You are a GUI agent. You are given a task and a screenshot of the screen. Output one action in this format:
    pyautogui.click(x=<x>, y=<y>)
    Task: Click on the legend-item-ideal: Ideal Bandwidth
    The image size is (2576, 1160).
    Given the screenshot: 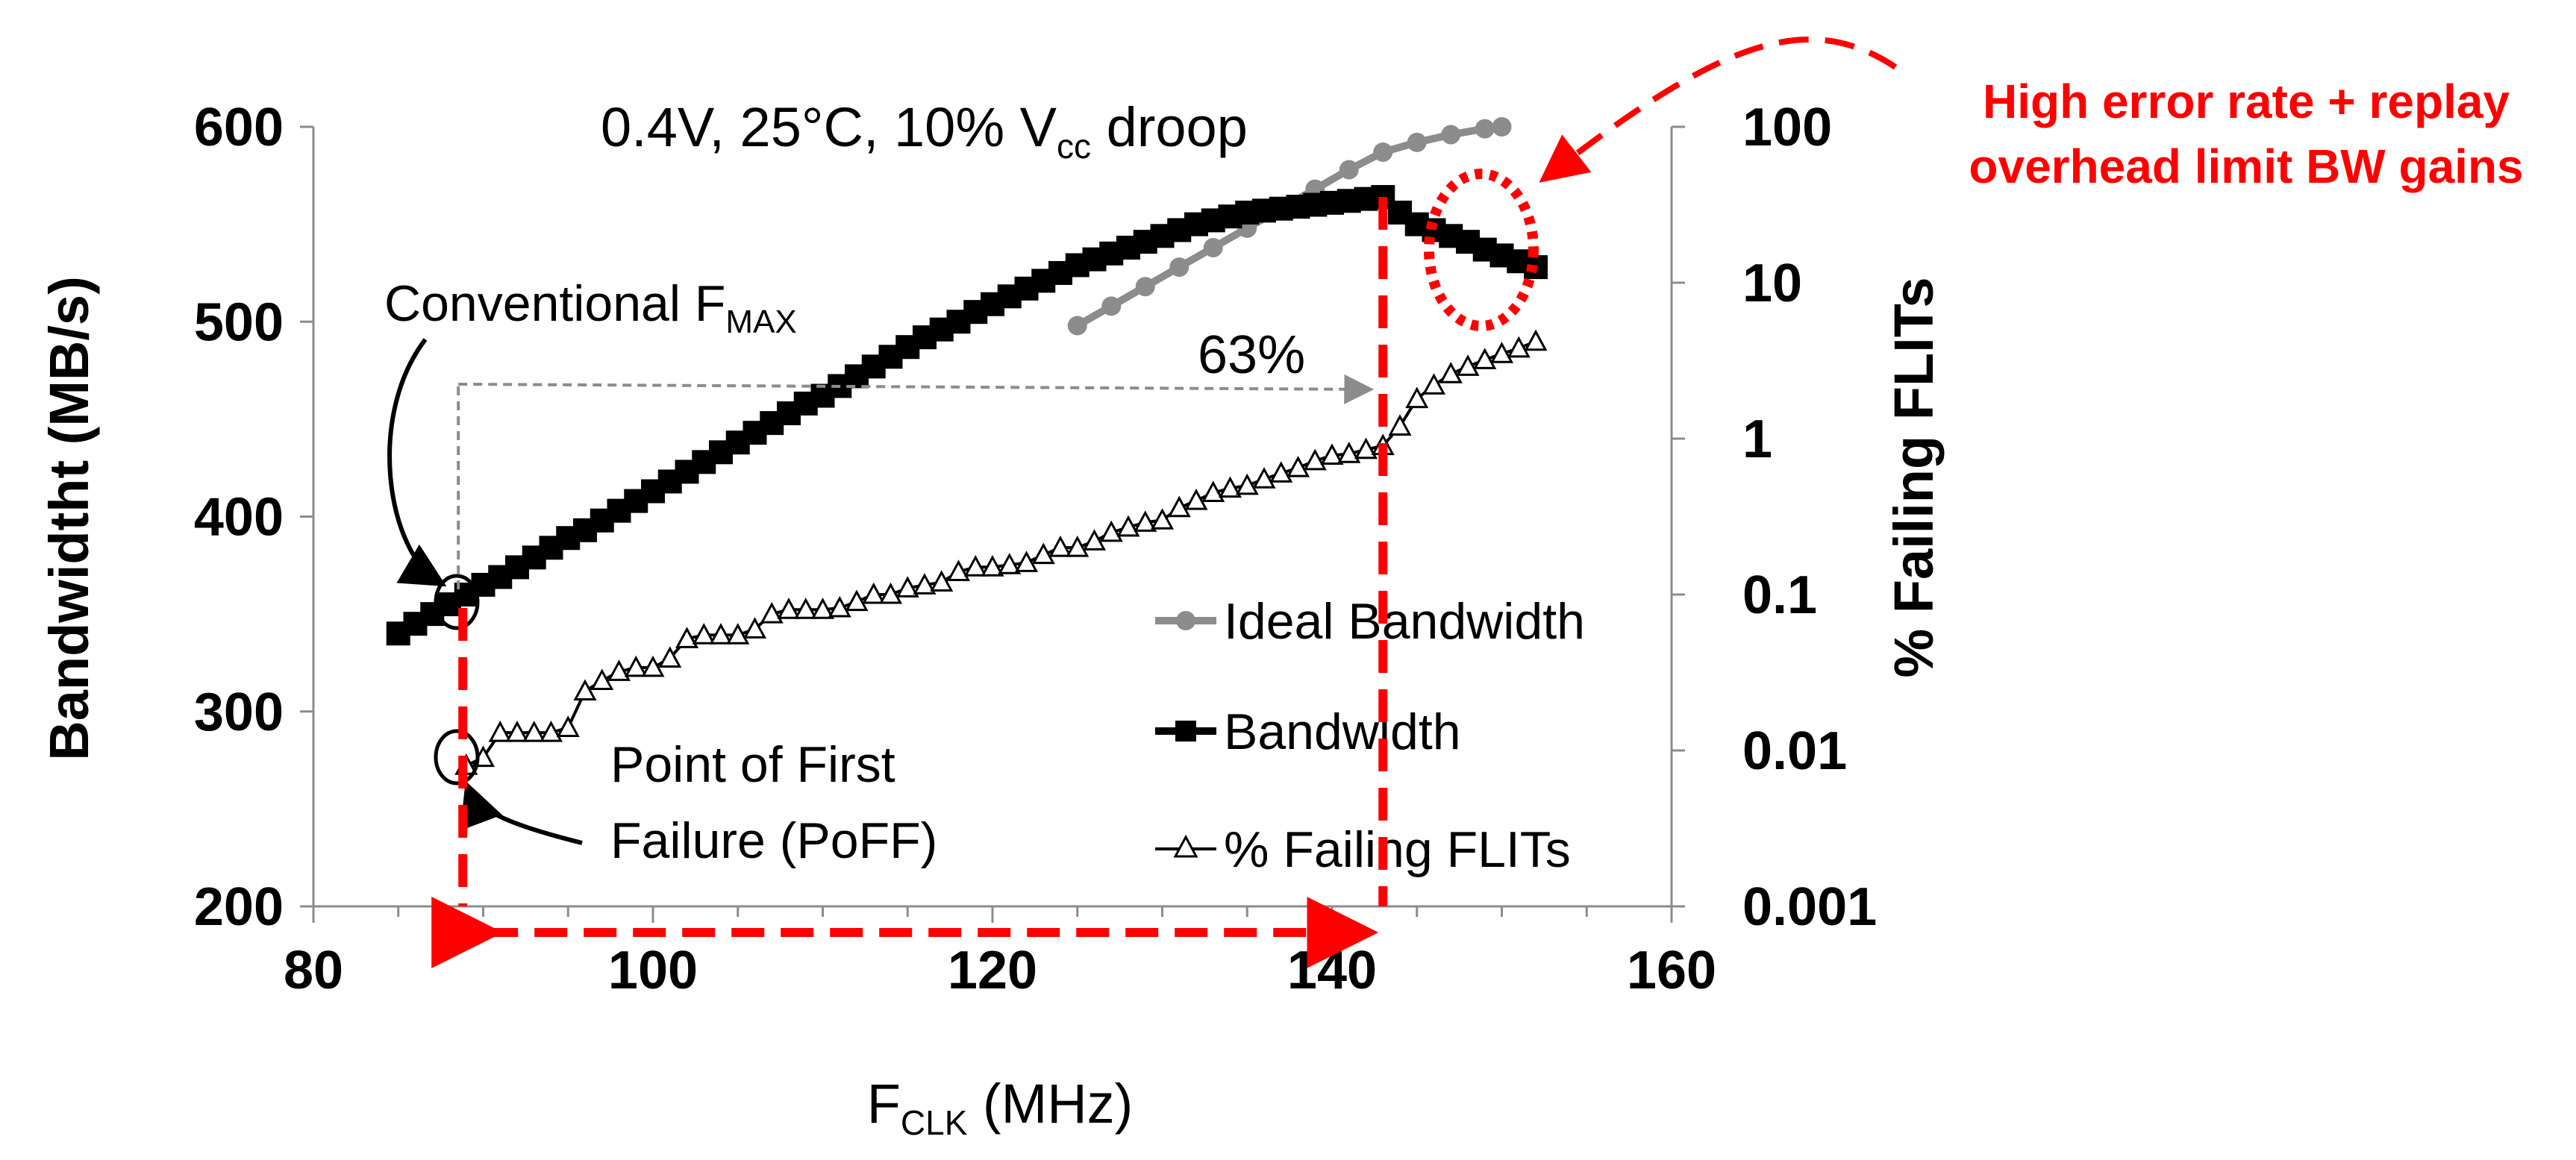 What is the action you would take?
    pyautogui.click(x=1370, y=621)
    